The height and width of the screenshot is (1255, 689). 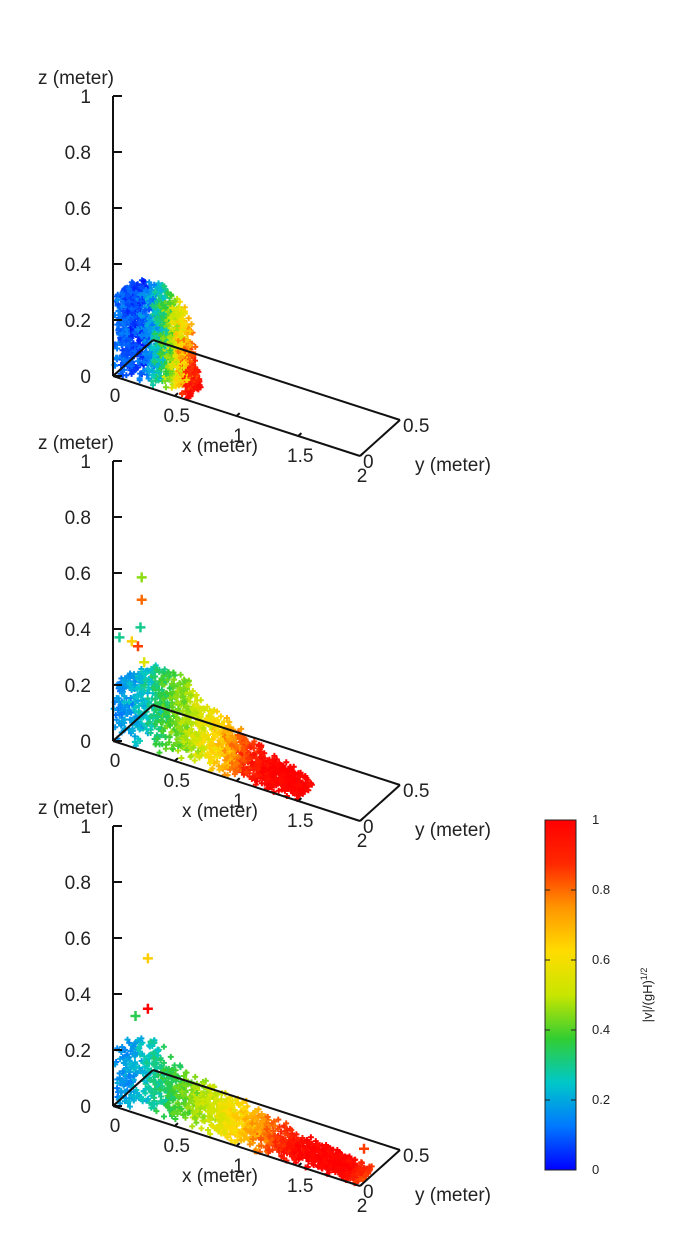 What do you see at coordinates (276, 380) in the screenshot?
I see `x-axis-back-line` at bounding box center [276, 380].